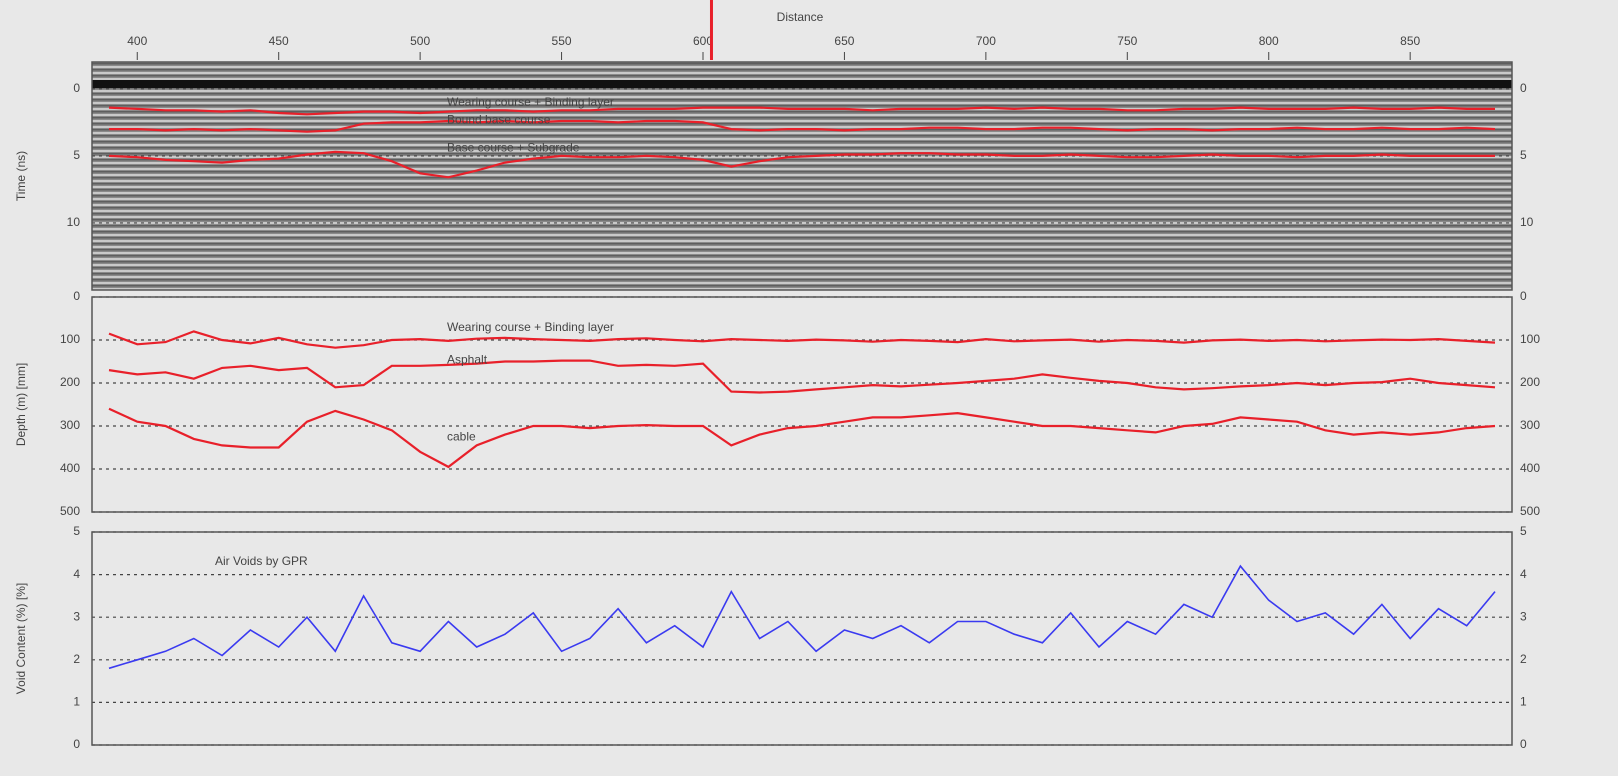  What do you see at coordinates (1530, 339) in the screenshot?
I see `y-tick-label-right: 100` at bounding box center [1530, 339].